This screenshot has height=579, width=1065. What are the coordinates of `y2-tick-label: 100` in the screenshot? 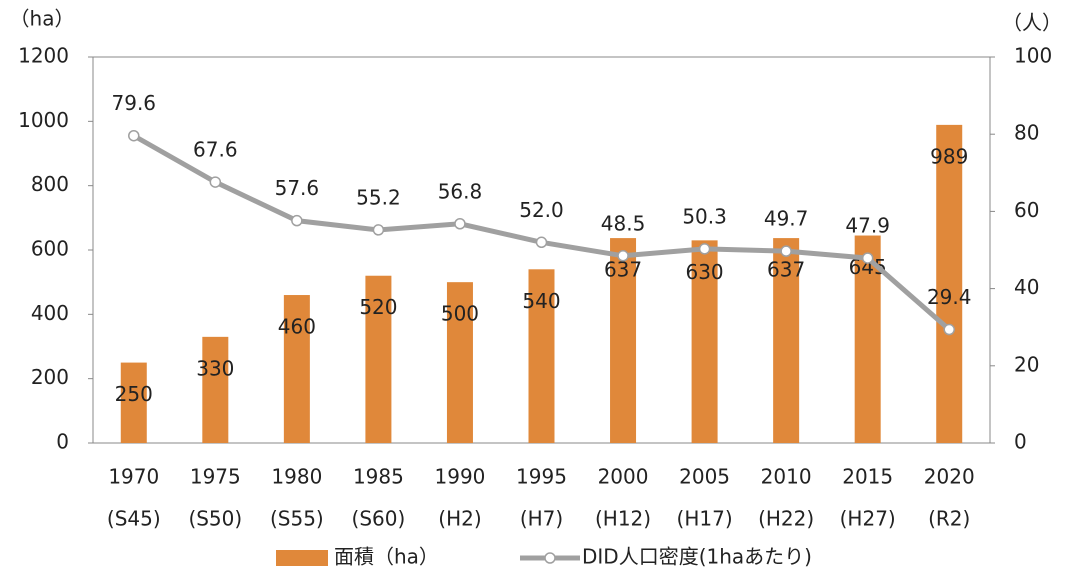 It's located at (1033, 56).